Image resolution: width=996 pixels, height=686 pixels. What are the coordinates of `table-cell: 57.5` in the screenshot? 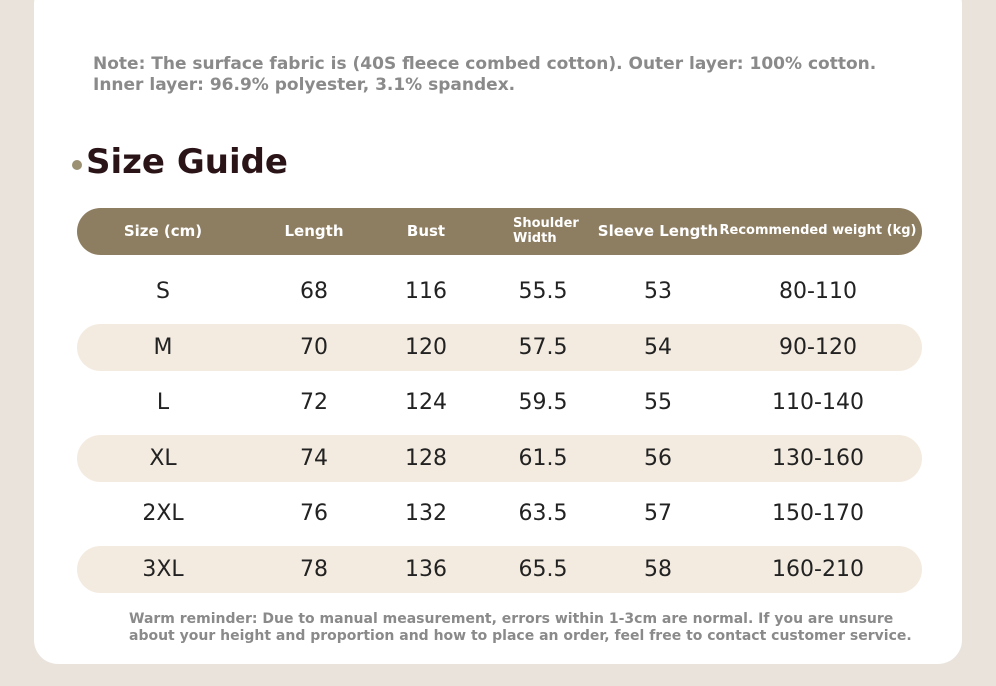 It's located at (543, 347).